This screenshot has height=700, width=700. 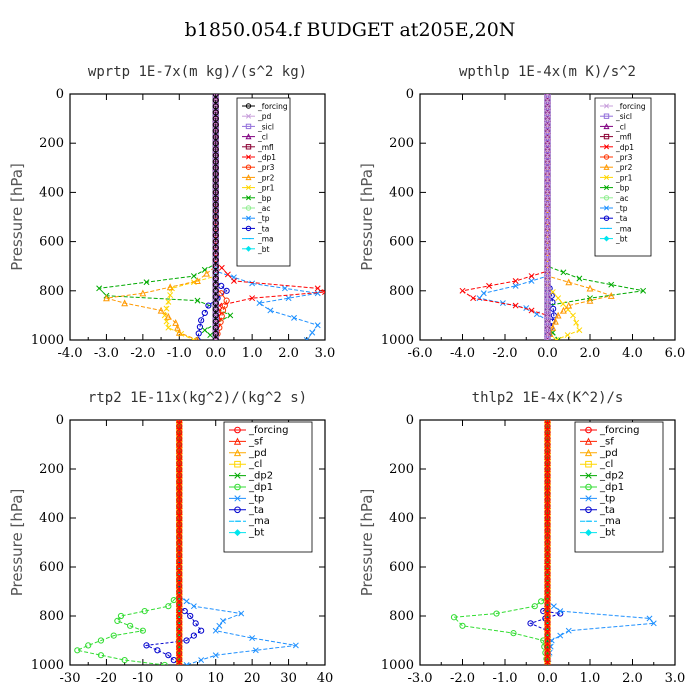 I want to click on series-ta, so click(x=174, y=542).